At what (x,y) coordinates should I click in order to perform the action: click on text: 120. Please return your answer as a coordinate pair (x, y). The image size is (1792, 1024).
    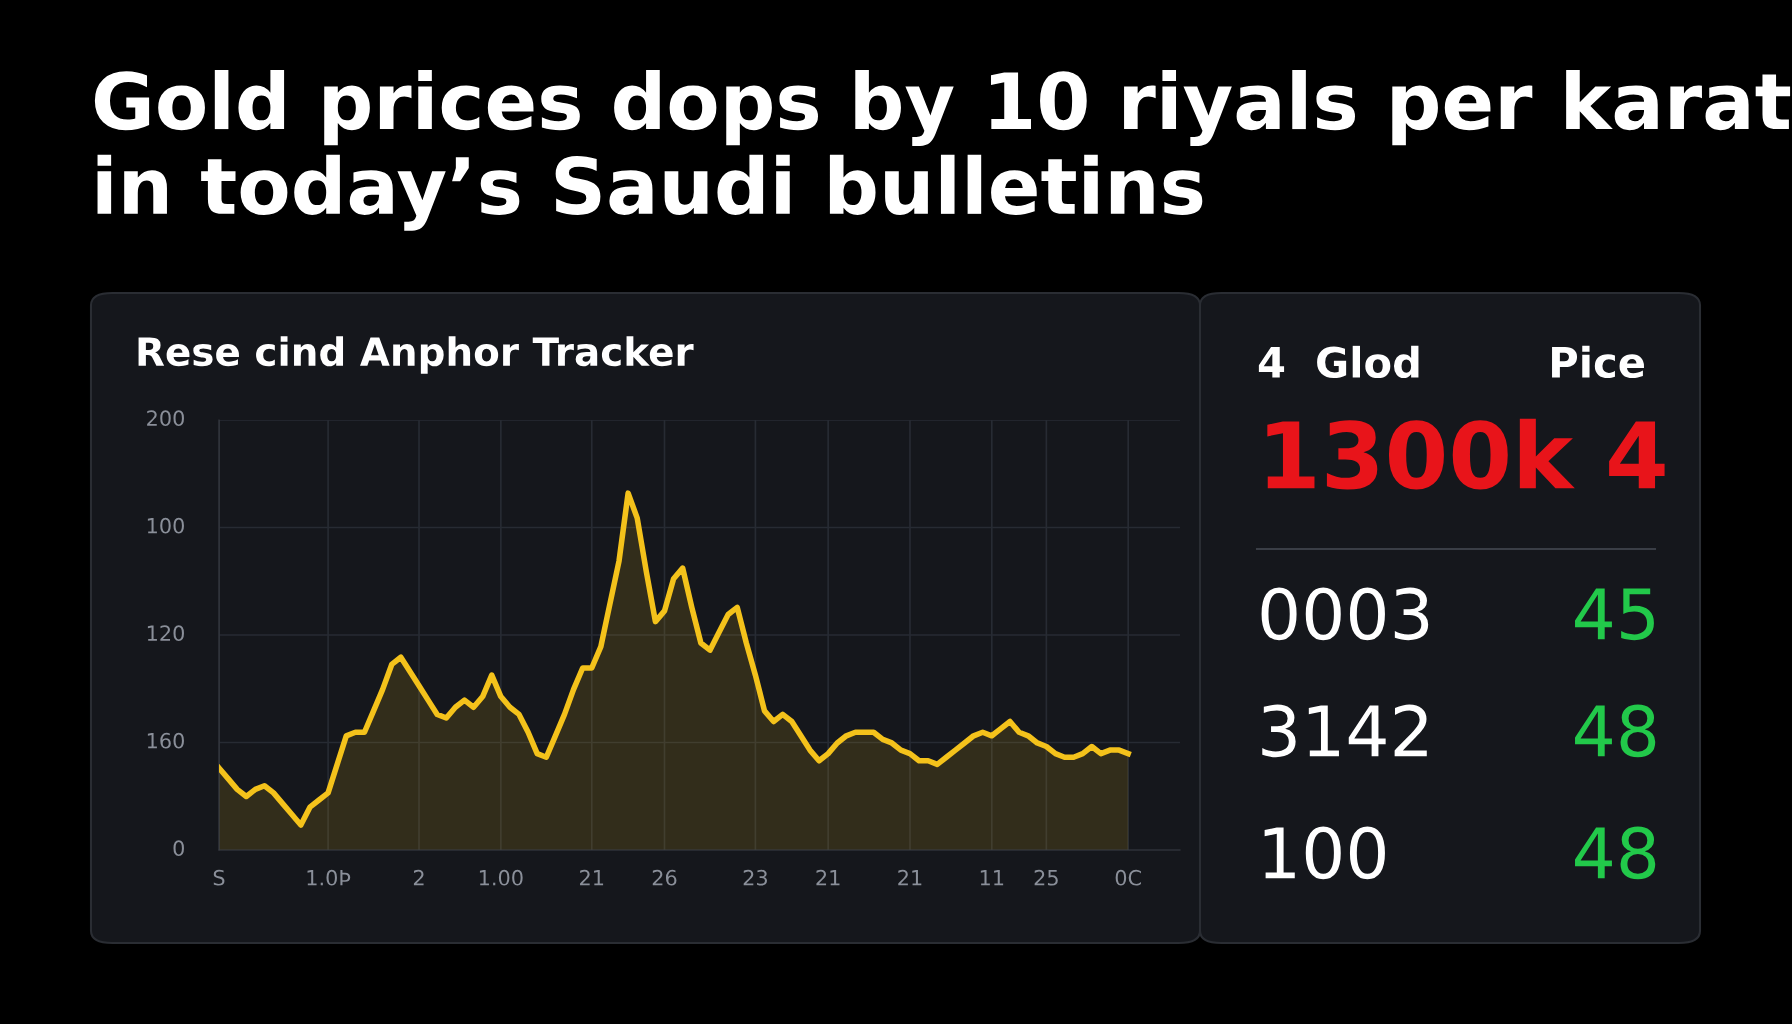
    Looking at the image, I should click on (165, 633).